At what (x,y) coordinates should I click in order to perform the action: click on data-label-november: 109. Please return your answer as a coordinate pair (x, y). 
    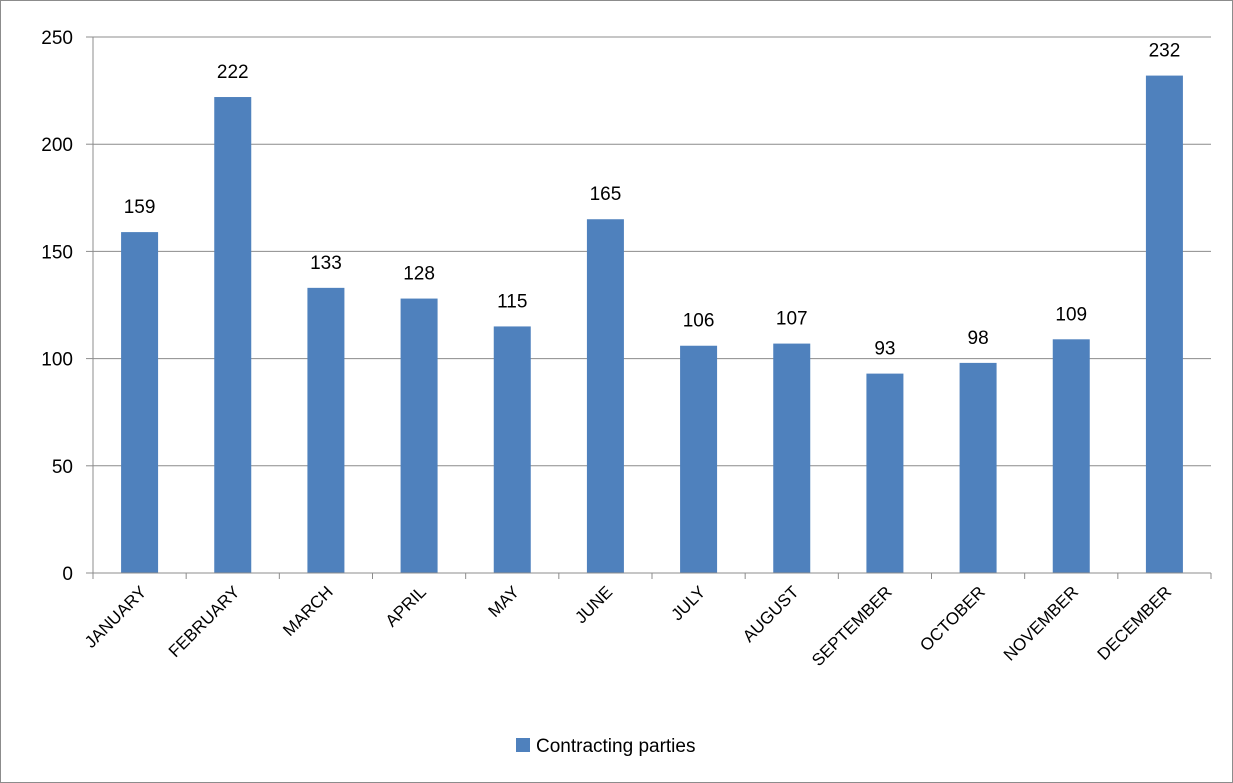
    Looking at the image, I should click on (1071, 314).